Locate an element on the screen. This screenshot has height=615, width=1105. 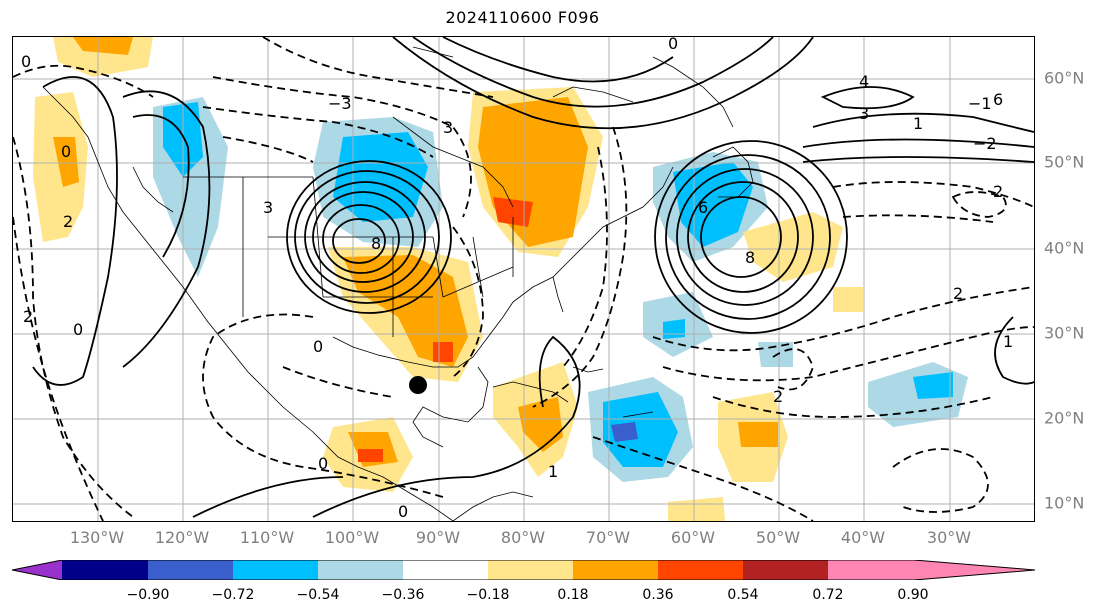
lat-label: 40°N is located at coordinates (1064, 248).